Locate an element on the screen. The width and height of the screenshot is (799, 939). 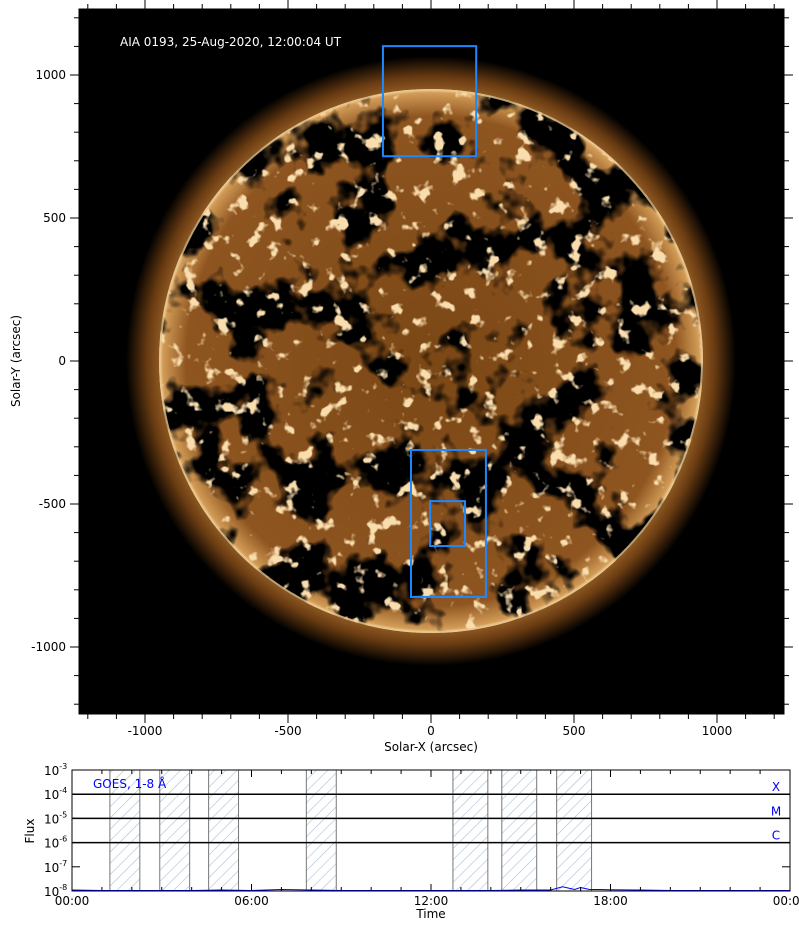
goes-y-tick-label: 10⁻⁷ is located at coordinates (55, 867).